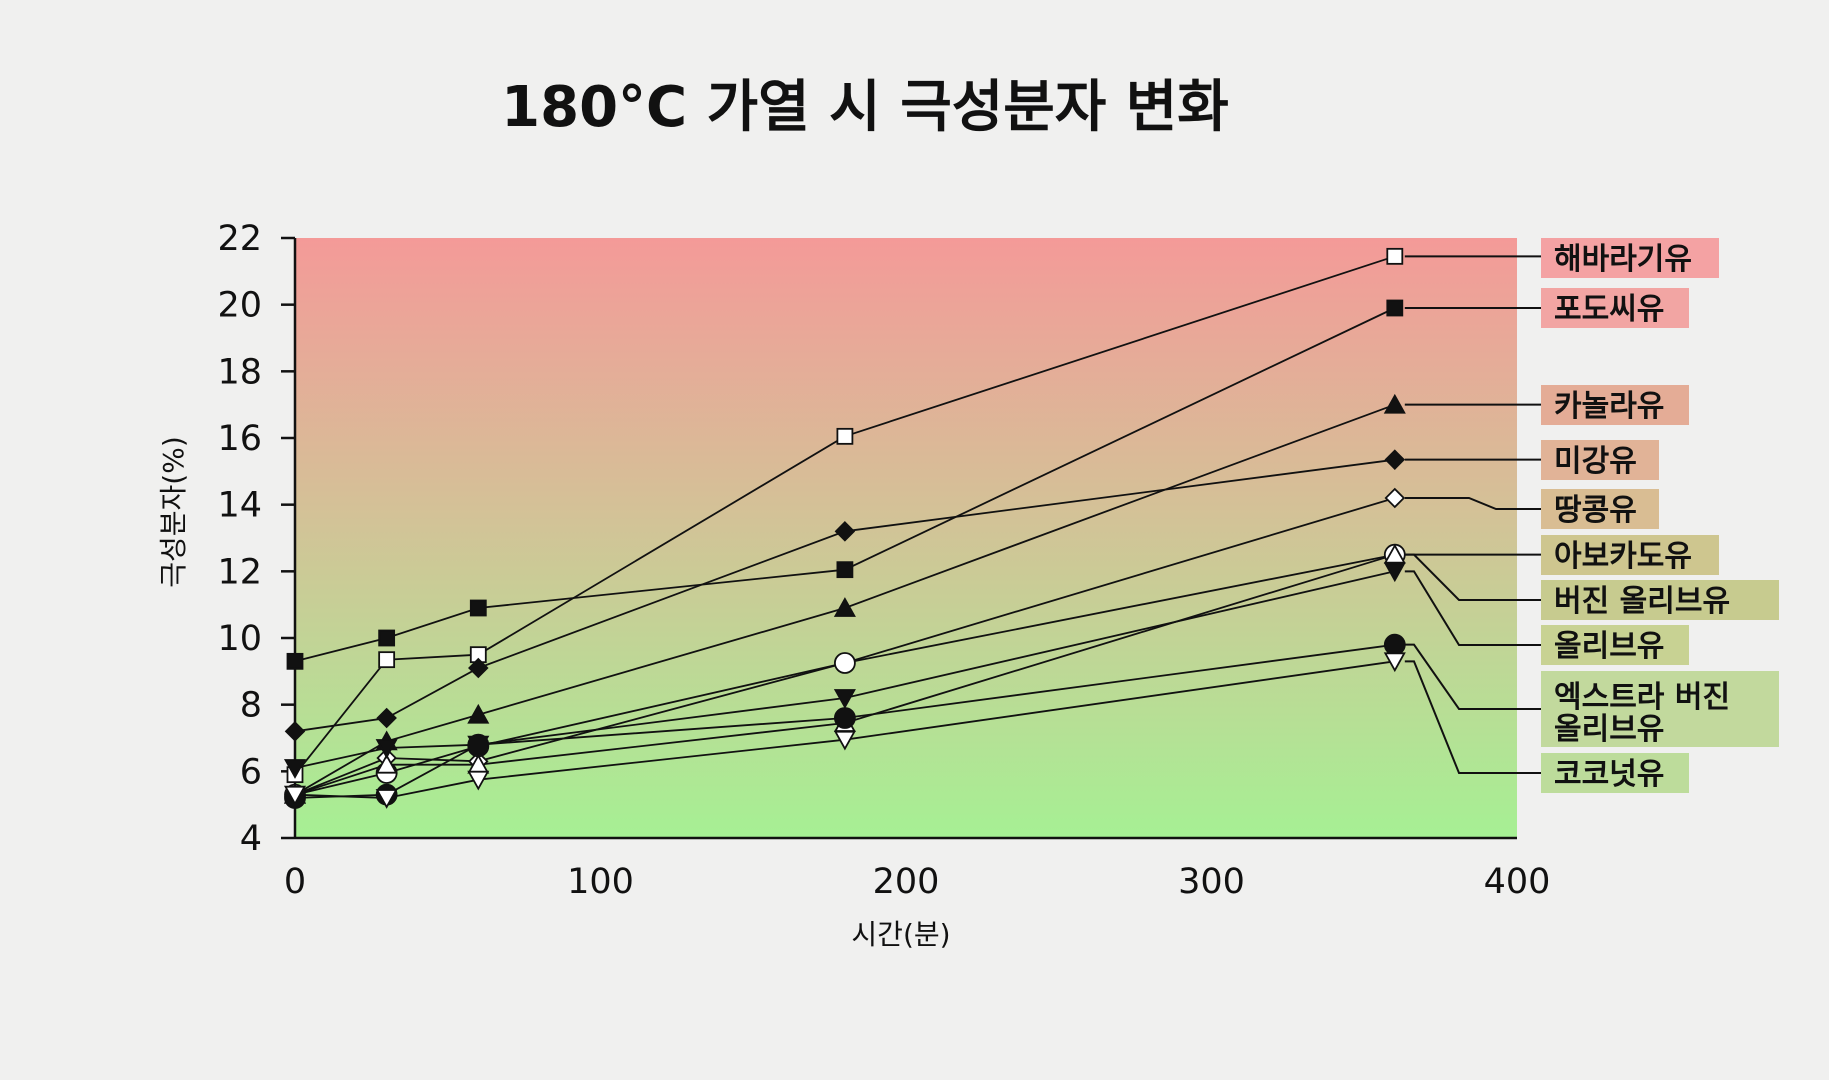  What do you see at coordinates (906, 882) in the screenshot?
I see `x-tick-label: 200` at bounding box center [906, 882].